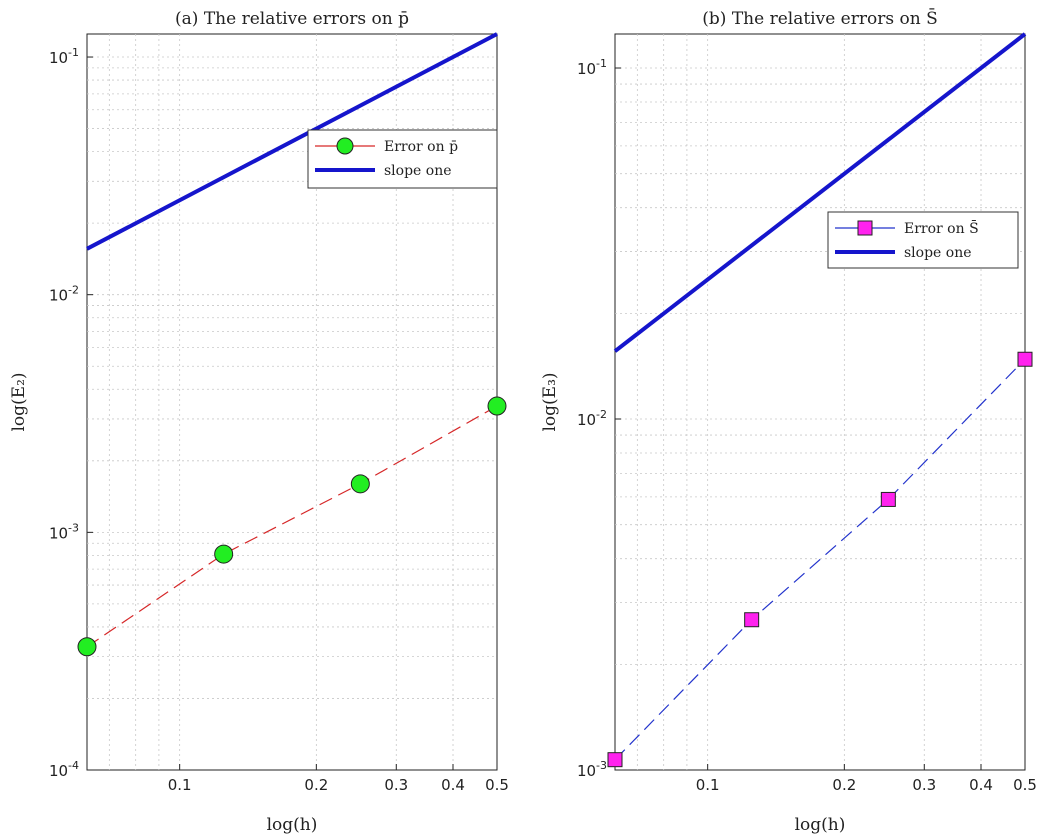  I want to click on legend-label-error-p: Error on p̄, so click(421, 147).